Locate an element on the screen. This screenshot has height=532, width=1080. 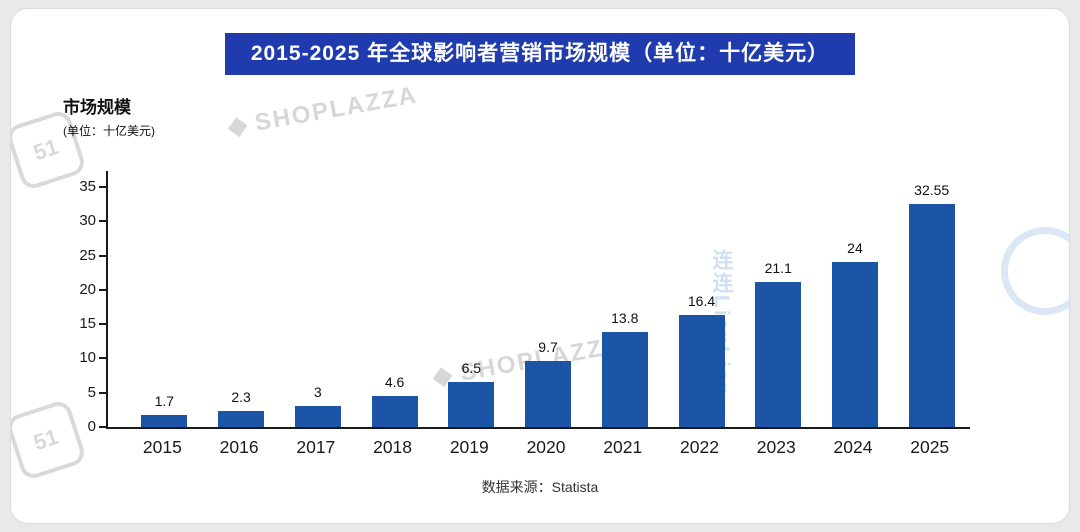
data-source: 数据来源：Statista is located at coordinates (540, 487).